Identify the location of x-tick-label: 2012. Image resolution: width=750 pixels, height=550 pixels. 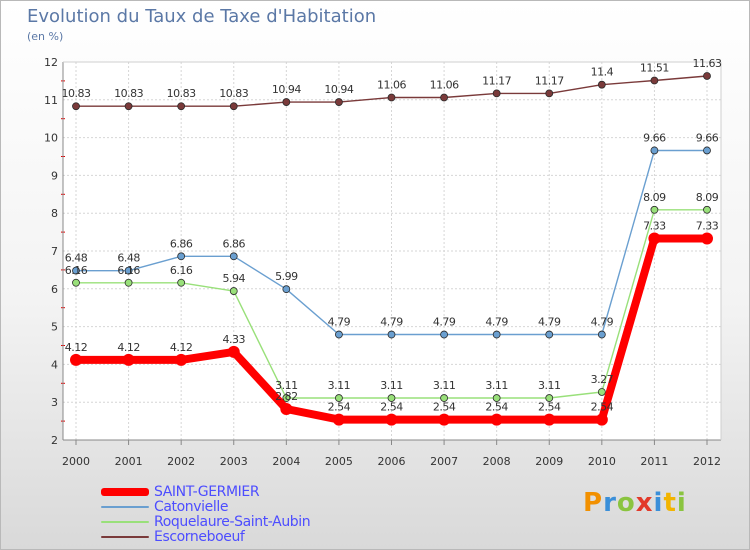
(707, 461).